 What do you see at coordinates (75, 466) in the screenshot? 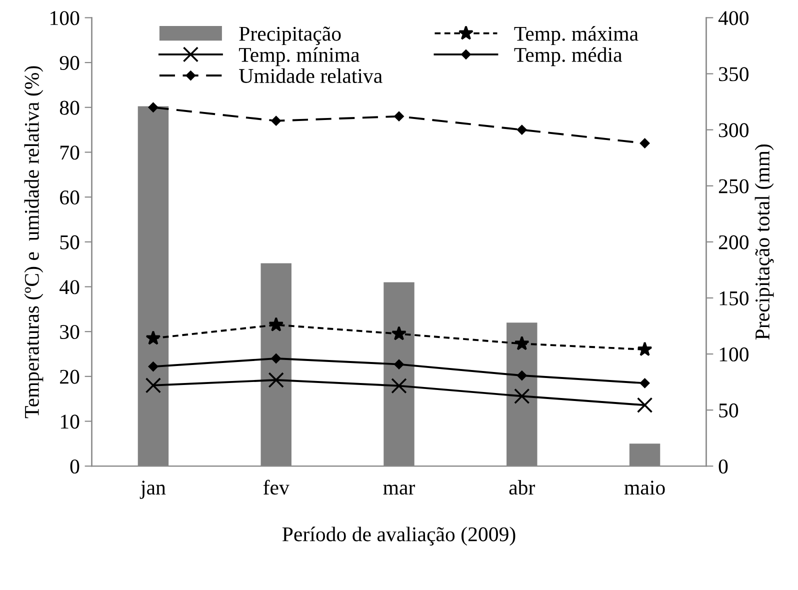
I see `y-tick-label: 0` at bounding box center [75, 466].